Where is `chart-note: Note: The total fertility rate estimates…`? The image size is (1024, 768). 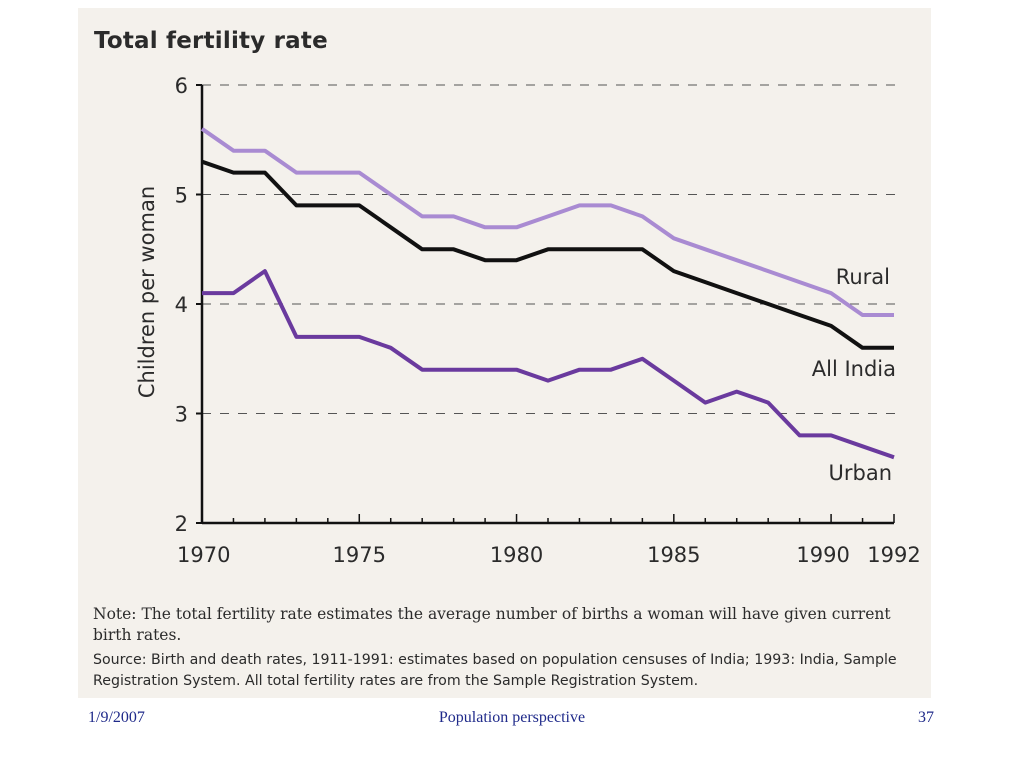 chart-note: Note: The total fertility rate estimates… is located at coordinates (492, 624).